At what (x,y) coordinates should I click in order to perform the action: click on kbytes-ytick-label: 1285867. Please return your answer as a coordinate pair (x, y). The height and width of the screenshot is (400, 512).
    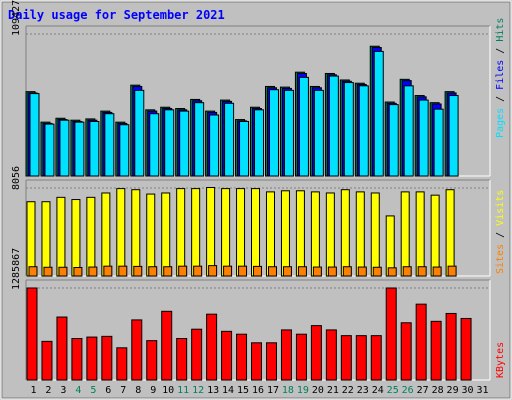
    Looking at the image, I should click on (16, 269).